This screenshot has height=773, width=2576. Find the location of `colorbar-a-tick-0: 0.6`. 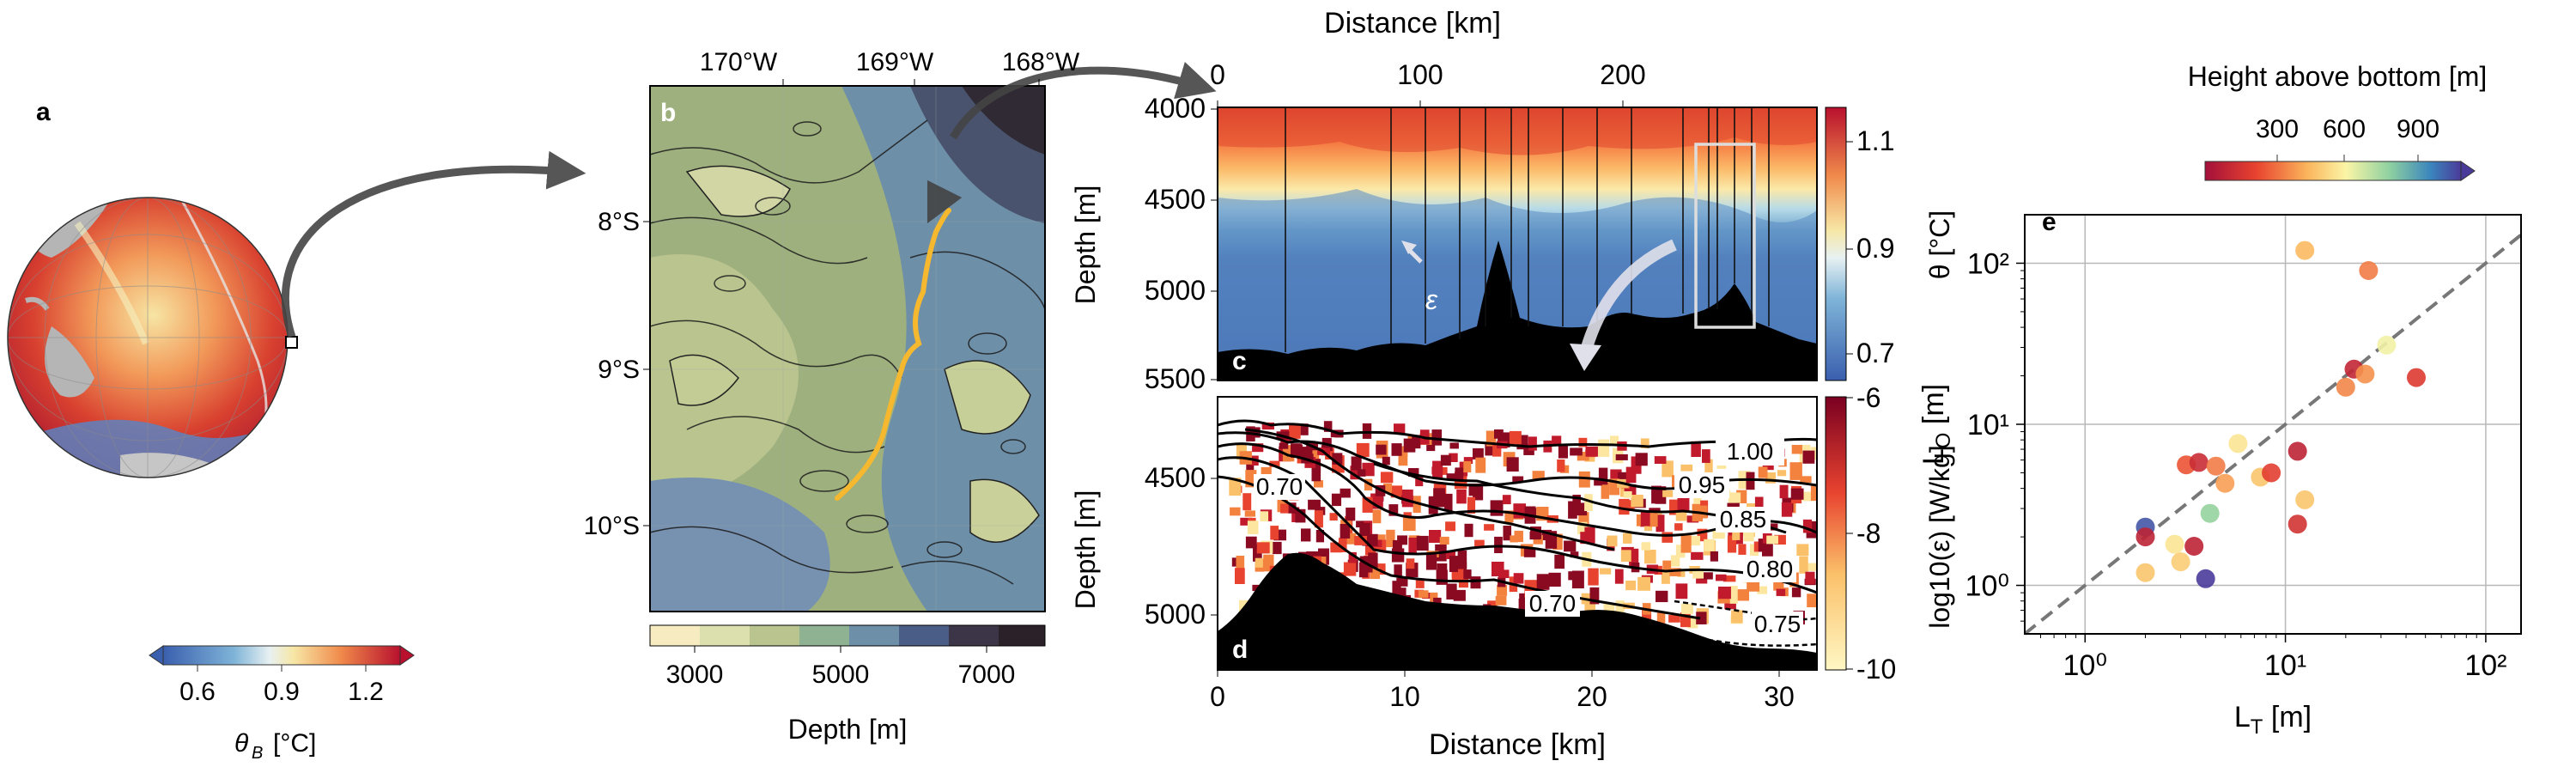

colorbar-a-tick-0: 0.6 is located at coordinates (197, 692).